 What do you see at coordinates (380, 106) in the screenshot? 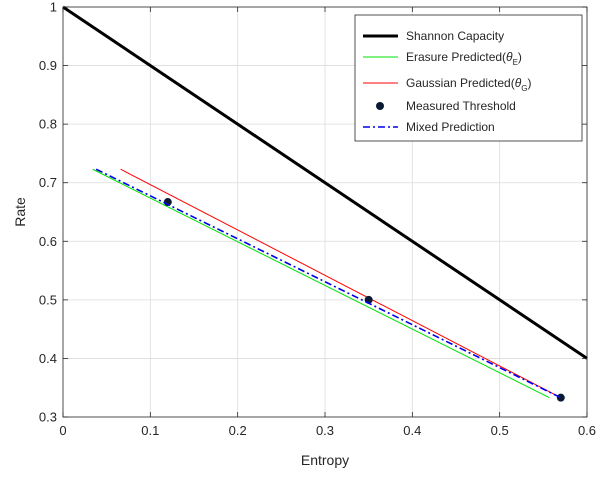
I see `legend-marker` at bounding box center [380, 106].